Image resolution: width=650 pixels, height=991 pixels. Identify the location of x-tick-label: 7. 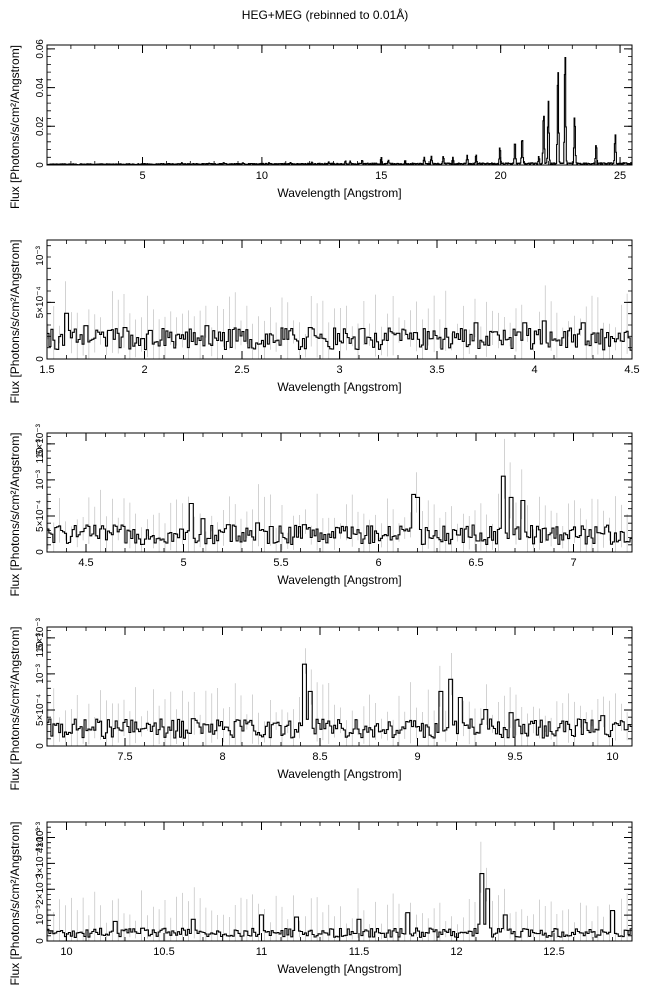
(573, 563).